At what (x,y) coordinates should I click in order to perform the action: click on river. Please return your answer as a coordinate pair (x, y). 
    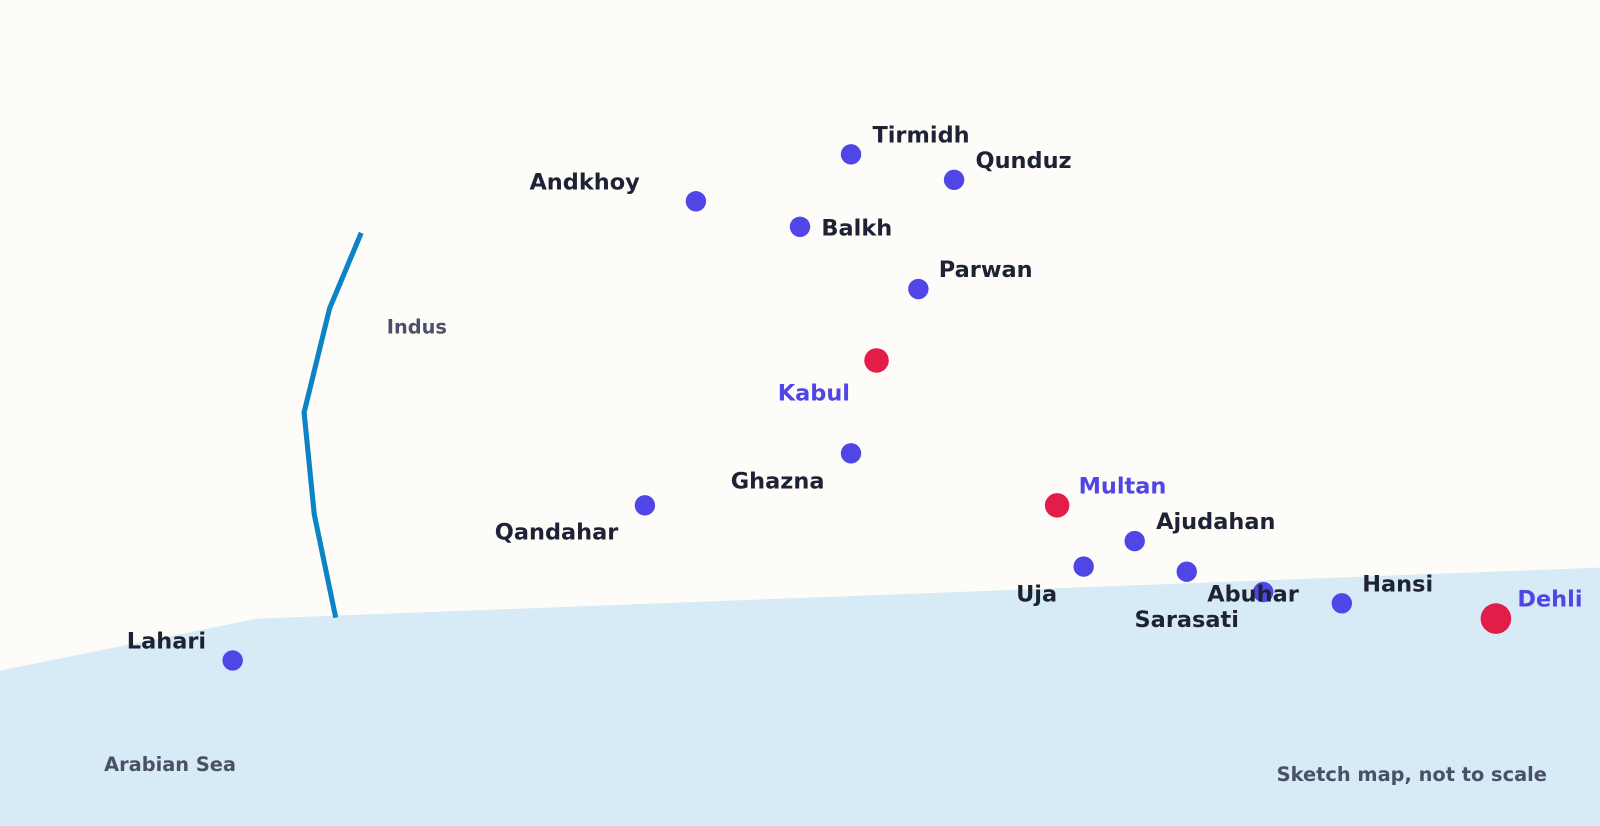
    Looking at the image, I should click on (332, 425).